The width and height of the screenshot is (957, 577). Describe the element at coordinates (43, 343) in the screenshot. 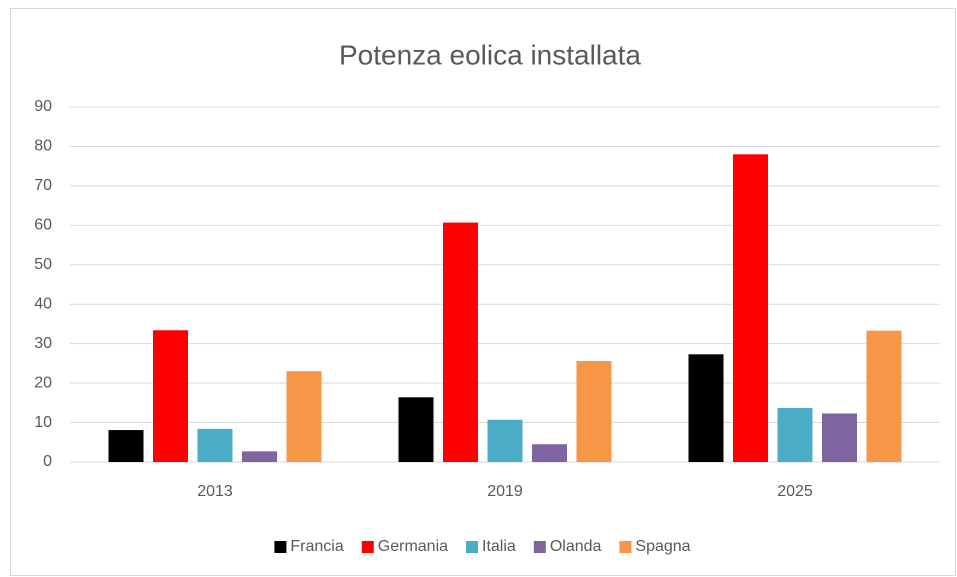

I see `y-tick-label: 30` at that location.